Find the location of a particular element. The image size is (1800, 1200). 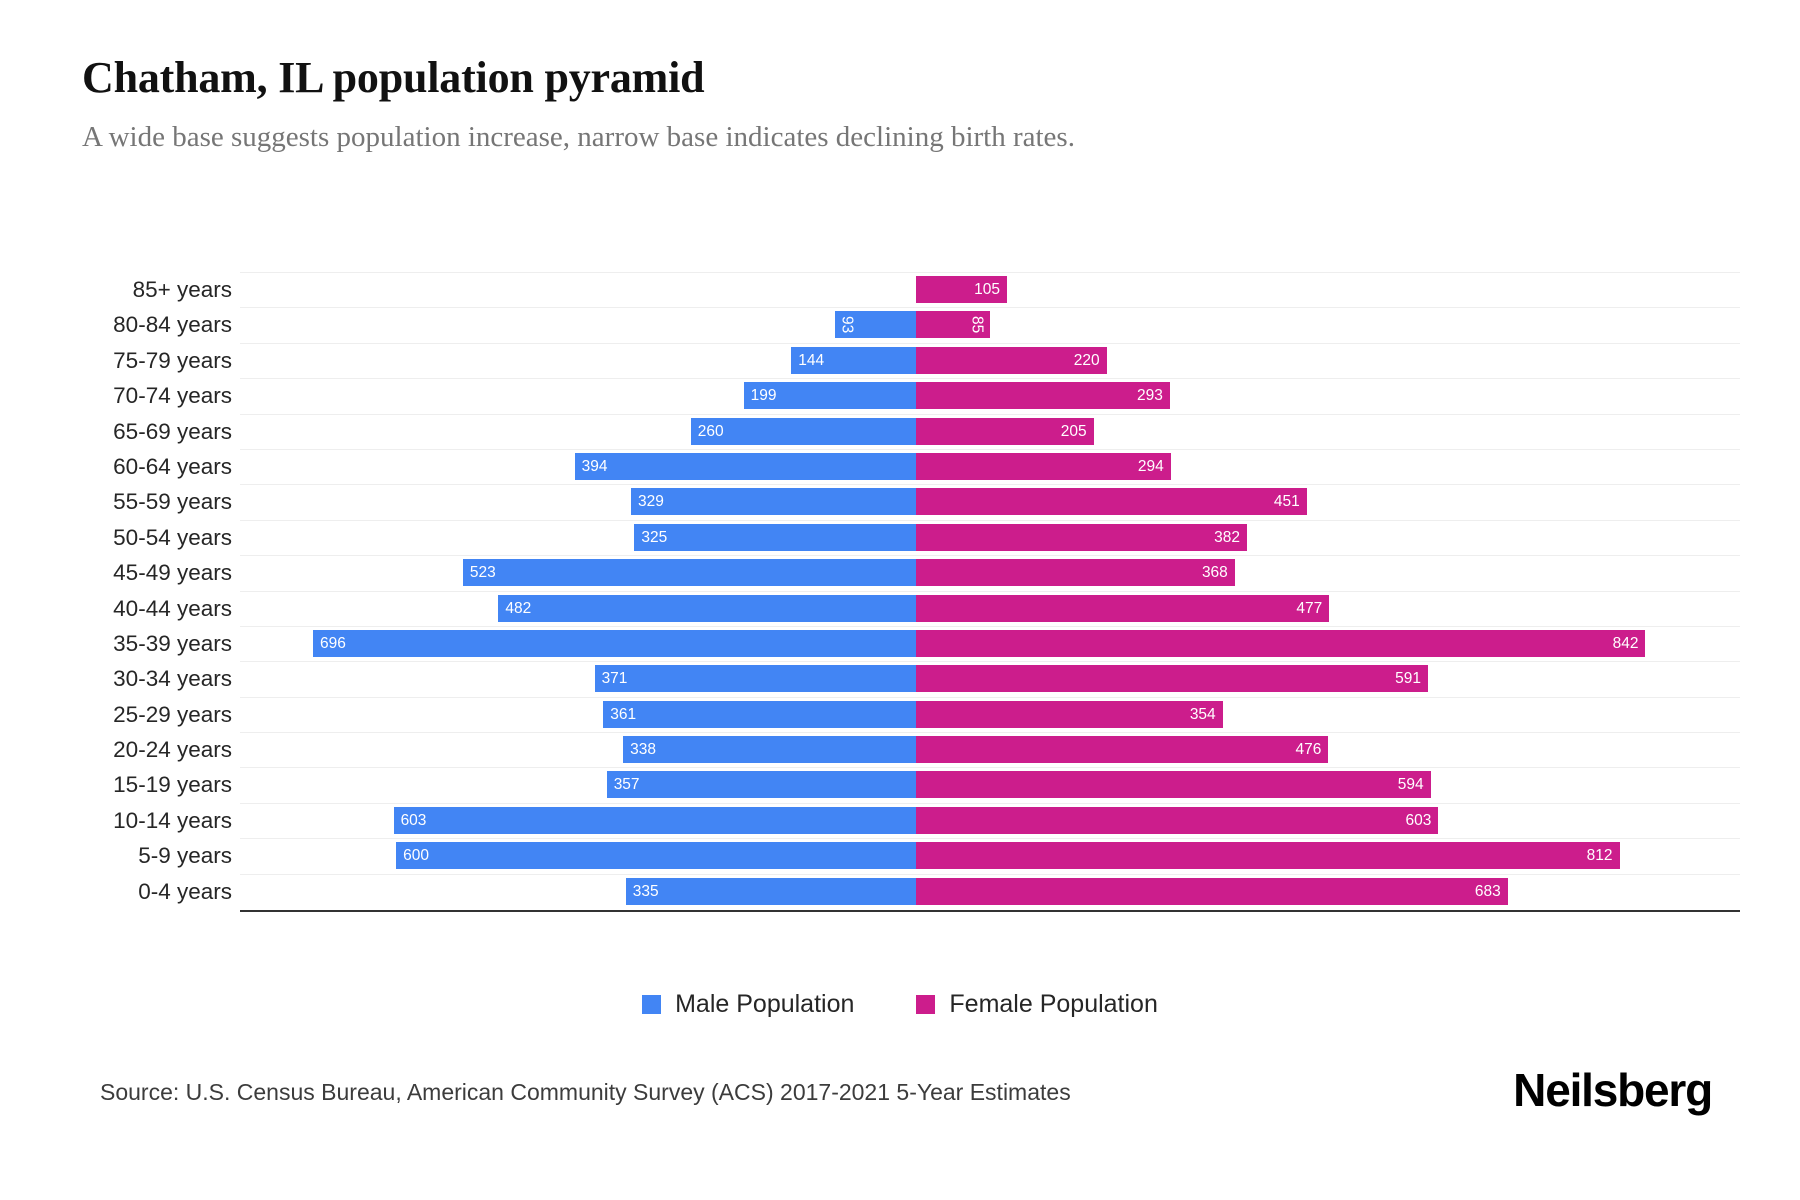

legend-item: Female Population is located at coordinates (1037, 1004).